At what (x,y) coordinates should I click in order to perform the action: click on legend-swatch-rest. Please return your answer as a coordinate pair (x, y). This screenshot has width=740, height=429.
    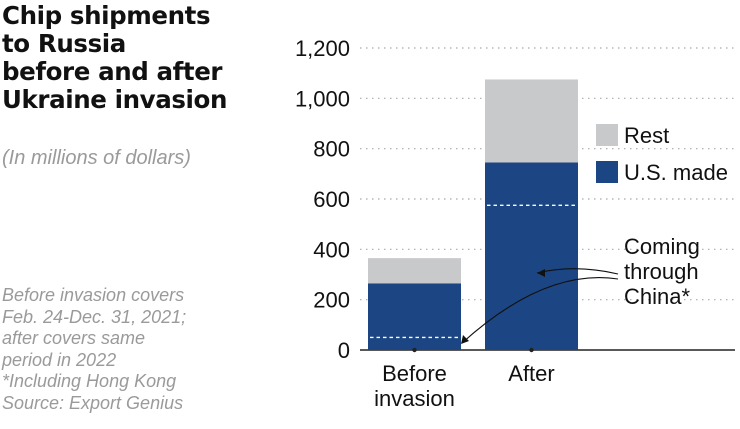
    Looking at the image, I should click on (607, 135).